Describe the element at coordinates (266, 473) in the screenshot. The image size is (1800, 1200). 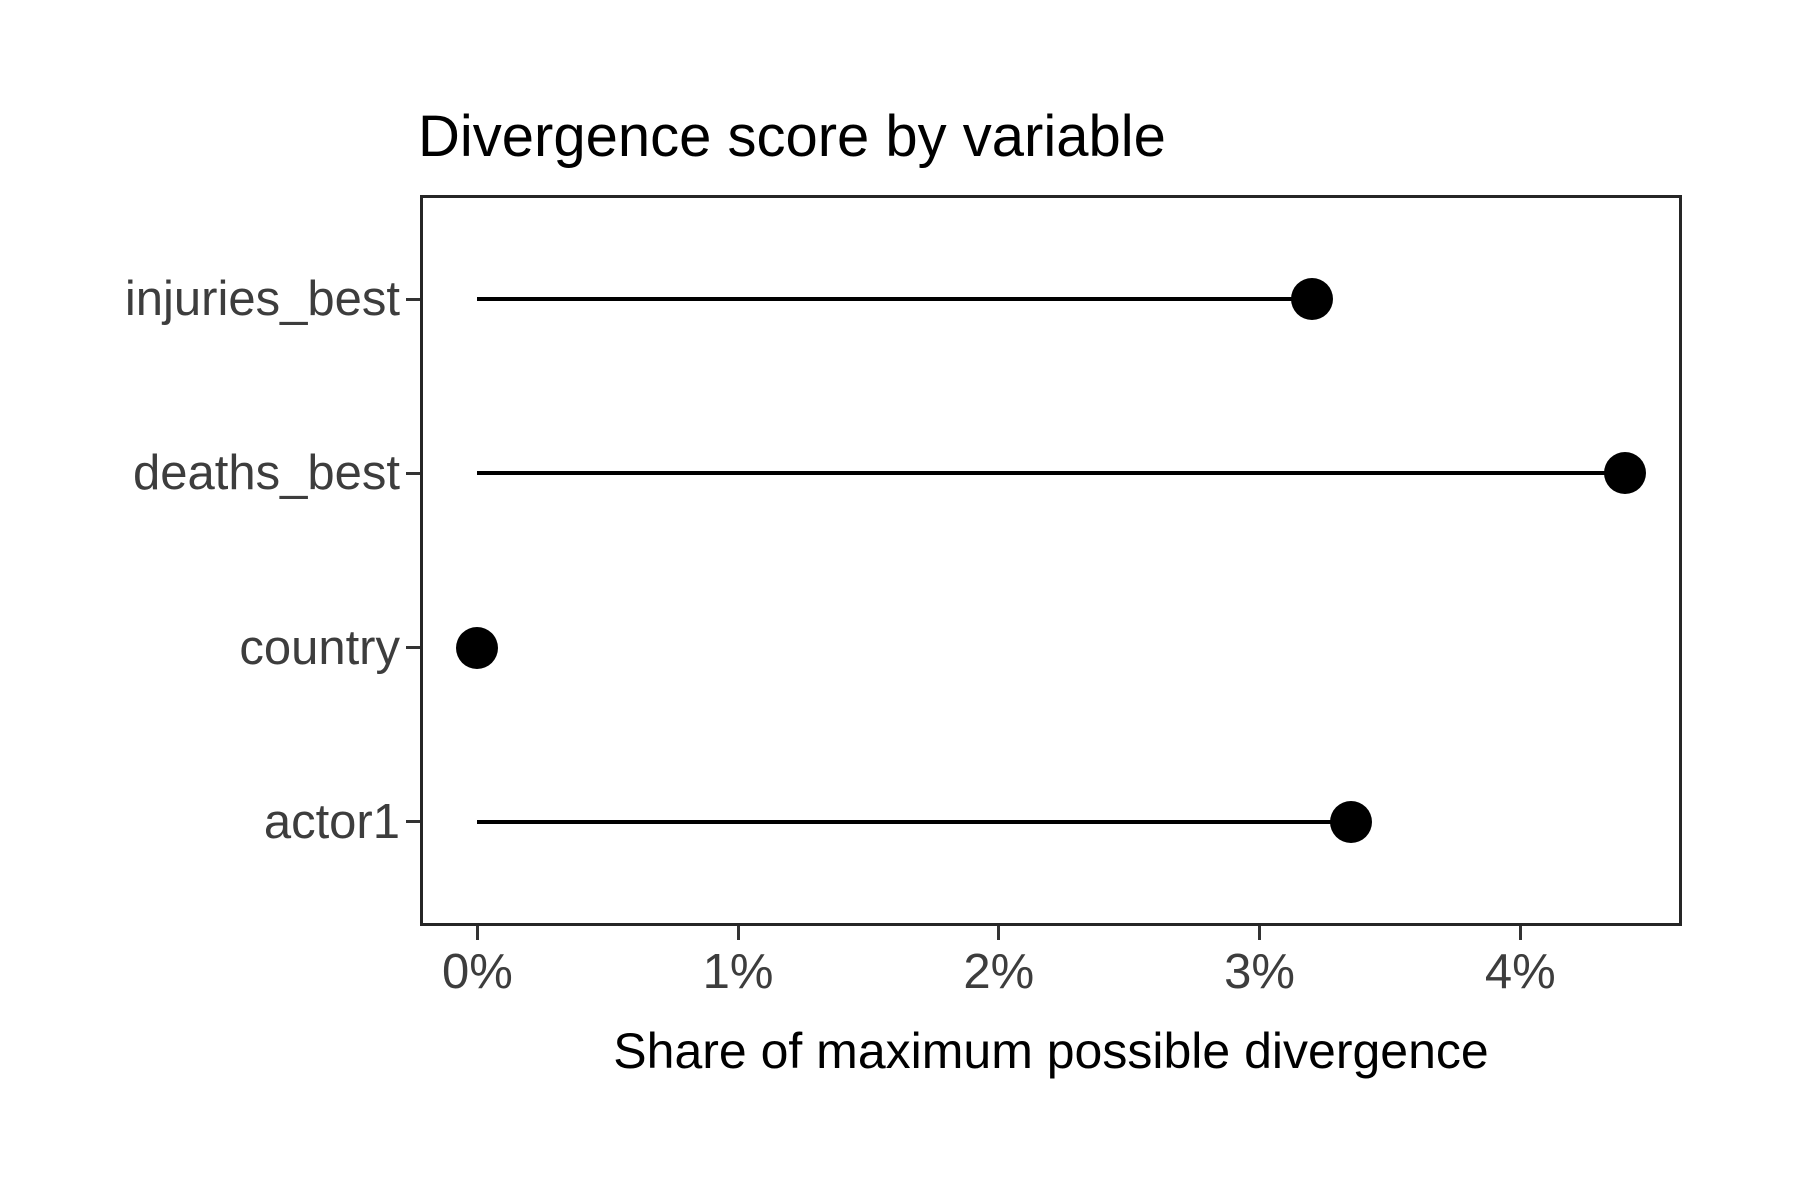
I see `y-tick-label-deaths_best: deaths_best` at that location.